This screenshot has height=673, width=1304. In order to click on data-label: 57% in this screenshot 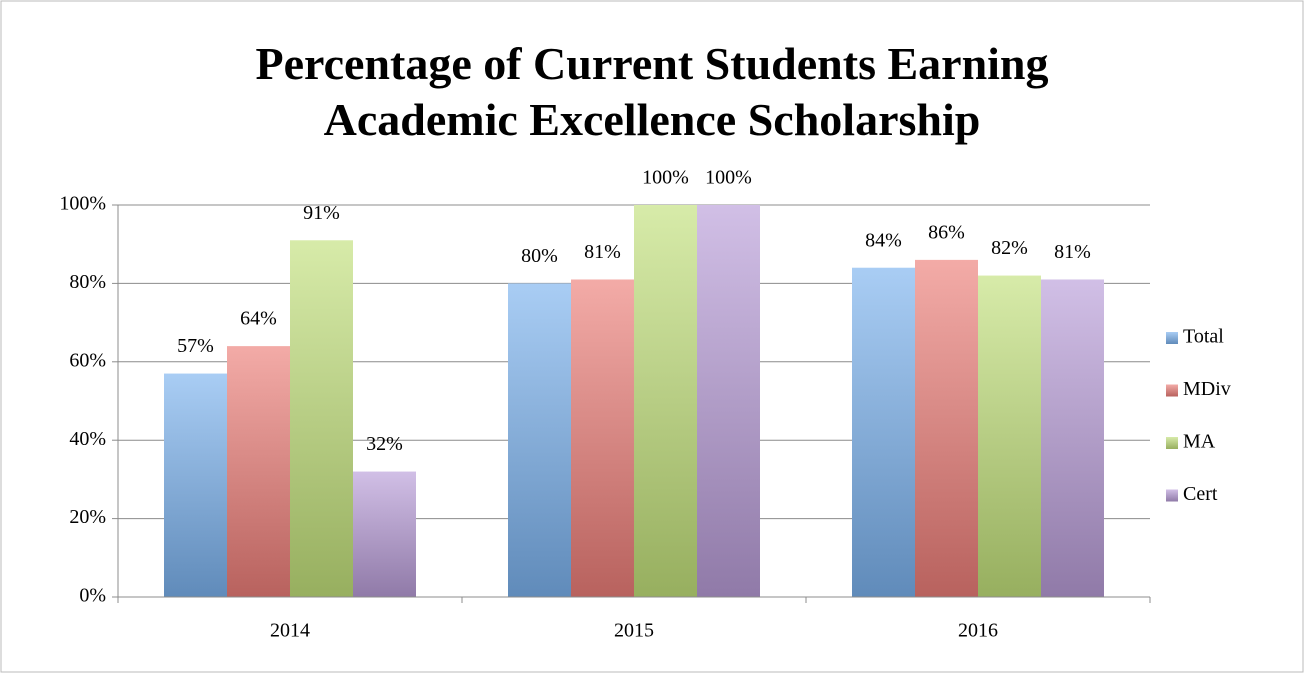, I will do `click(195, 346)`.